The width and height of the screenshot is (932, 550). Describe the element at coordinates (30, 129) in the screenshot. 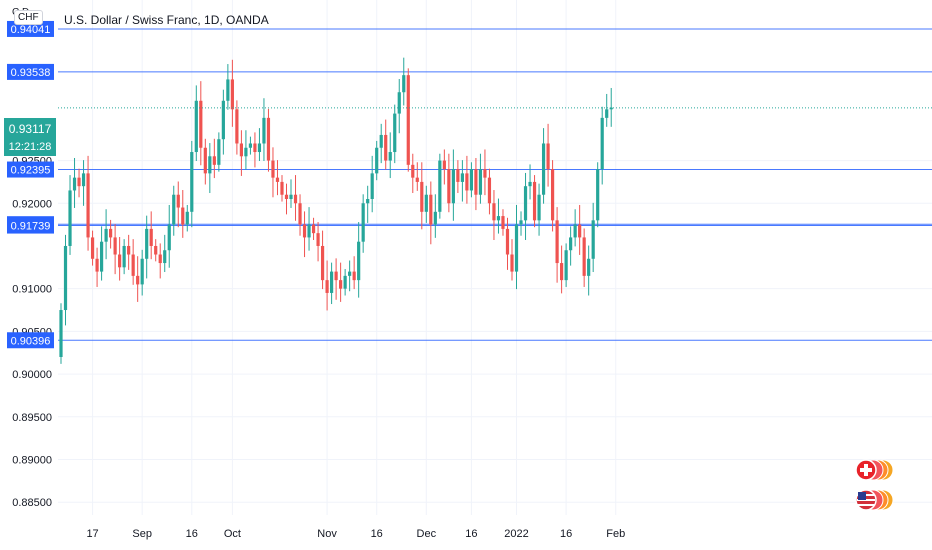

I see `price-value: 0.93117` at that location.